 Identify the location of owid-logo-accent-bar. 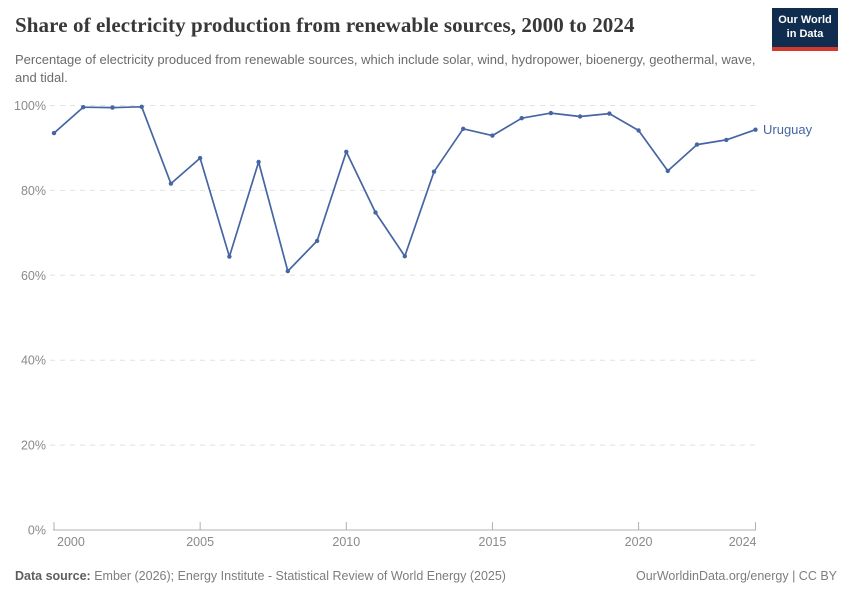
(805, 48).